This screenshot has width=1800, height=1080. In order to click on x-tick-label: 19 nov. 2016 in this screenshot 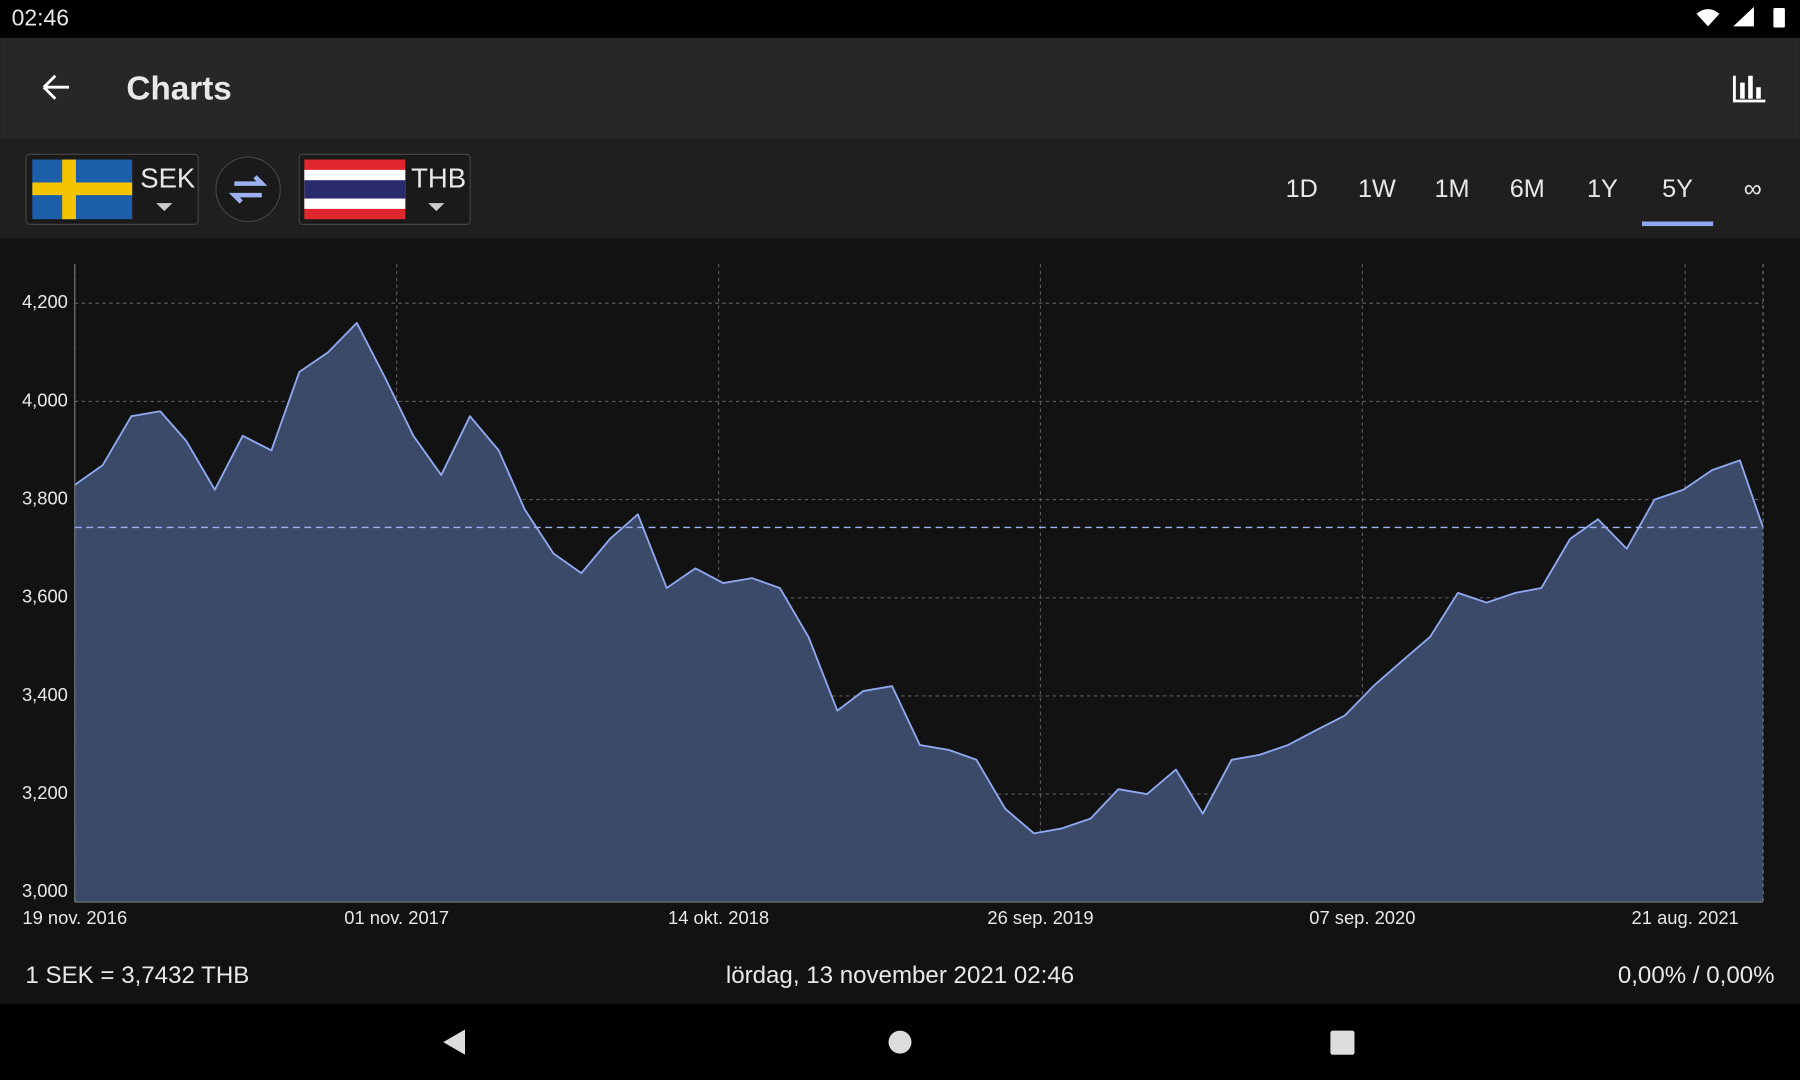, I will do `click(74, 917)`.